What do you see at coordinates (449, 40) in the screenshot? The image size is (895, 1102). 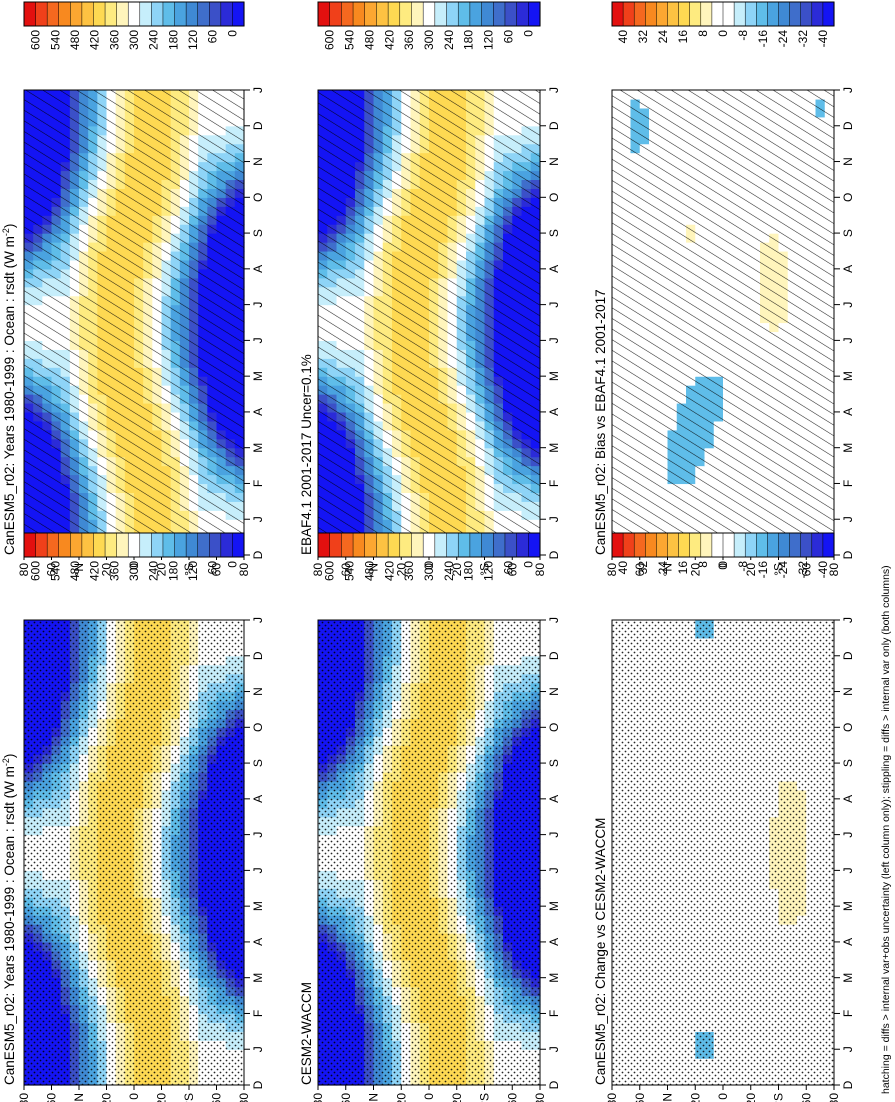 I see `colorbar-label: 240` at bounding box center [449, 40].